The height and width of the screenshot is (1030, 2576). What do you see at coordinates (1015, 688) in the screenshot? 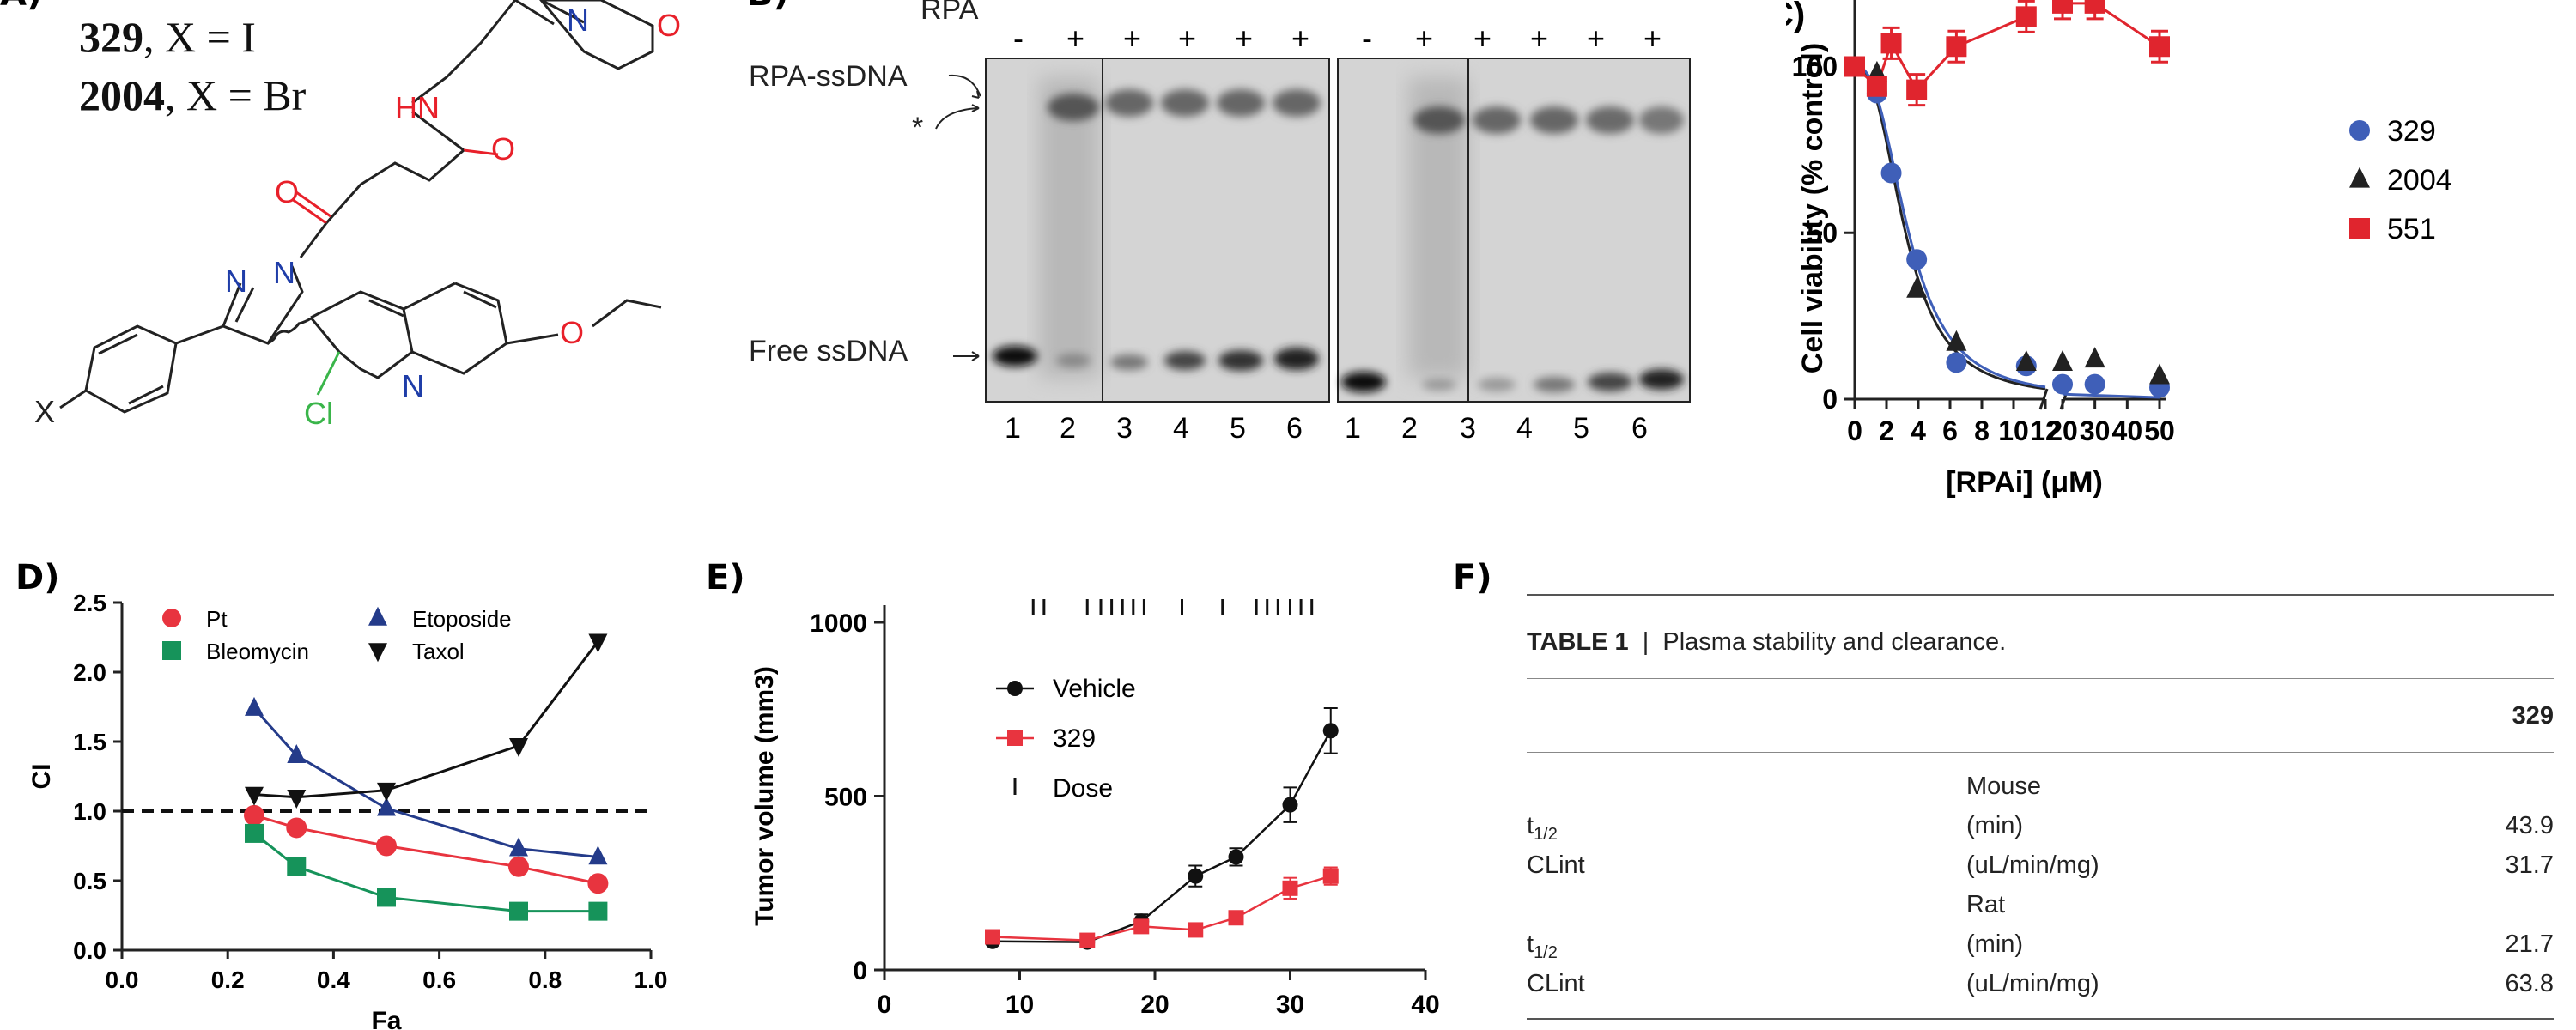
I see `legend-marker-Vehicle` at bounding box center [1015, 688].